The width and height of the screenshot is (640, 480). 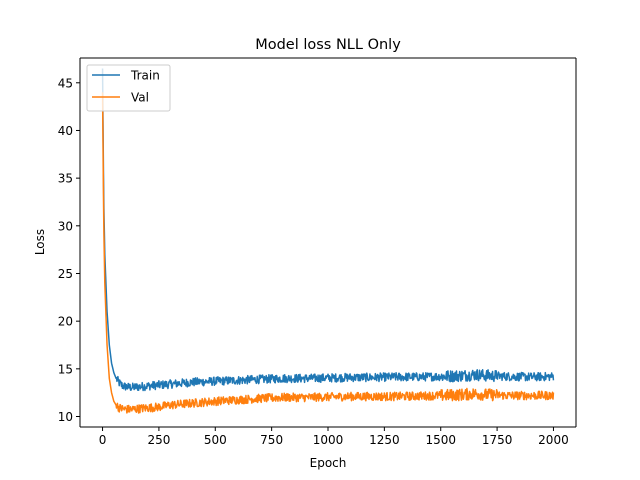 I want to click on y-tick-label: 45, so click(x=65, y=83).